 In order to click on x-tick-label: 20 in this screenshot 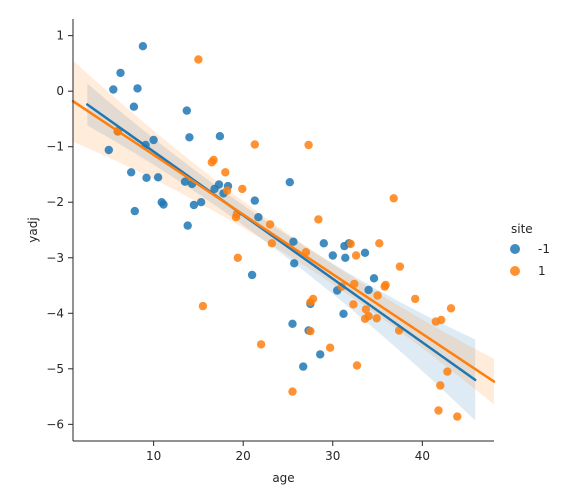, I will do `click(243, 456)`.